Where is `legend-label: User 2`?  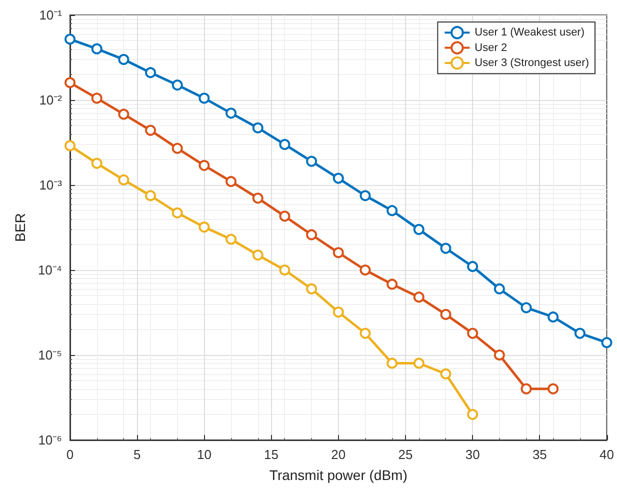
legend-label: User 2 is located at coordinates (491, 48).